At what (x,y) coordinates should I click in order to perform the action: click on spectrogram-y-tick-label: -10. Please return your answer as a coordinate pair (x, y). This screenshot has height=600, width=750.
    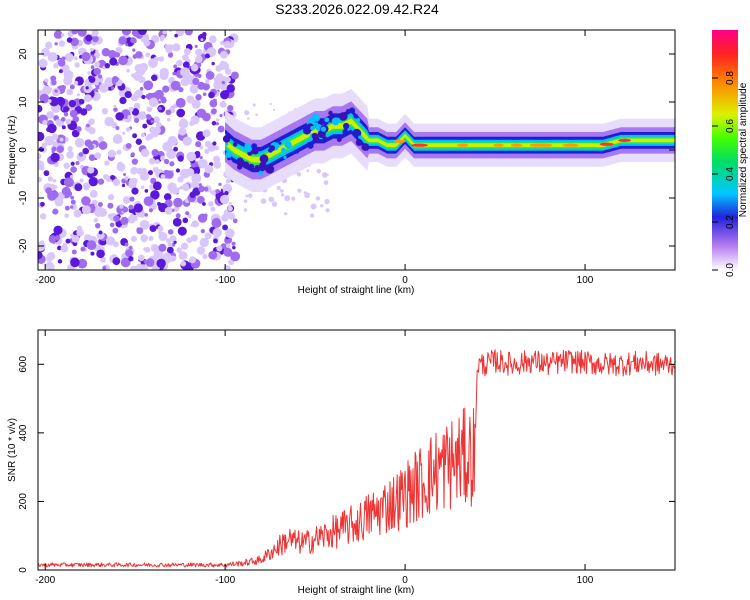
    Looking at the image, I should click on (23, 197).